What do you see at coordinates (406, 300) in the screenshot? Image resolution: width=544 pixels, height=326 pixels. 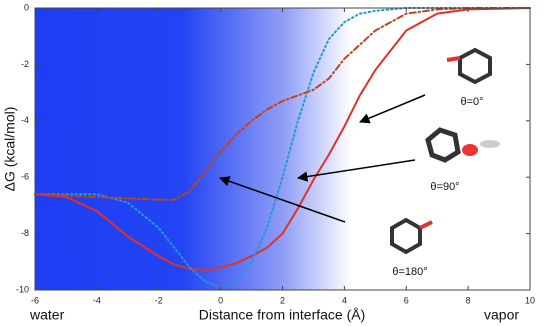 I see `x-tick-label: 6` at bounding box center [406, 300].